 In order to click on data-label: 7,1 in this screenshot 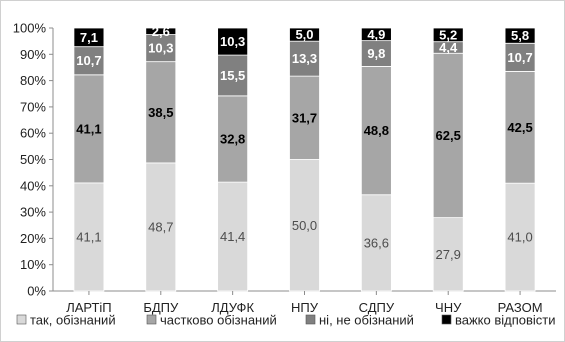, I will do `click(89, 37)`.